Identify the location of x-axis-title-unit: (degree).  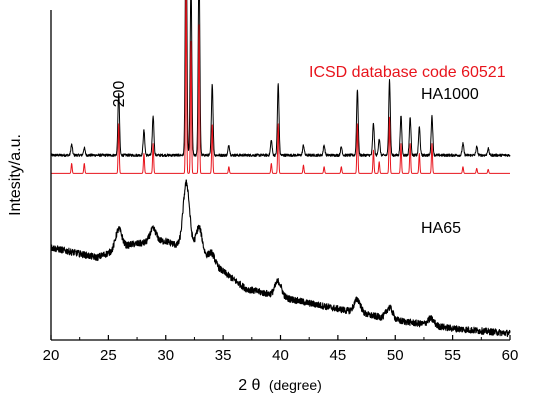
(295, 385).